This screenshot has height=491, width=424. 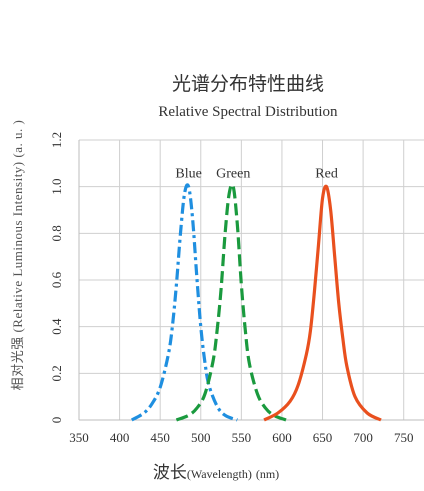 I want to click on series-label-red: Red, so click(x=326, y=174).